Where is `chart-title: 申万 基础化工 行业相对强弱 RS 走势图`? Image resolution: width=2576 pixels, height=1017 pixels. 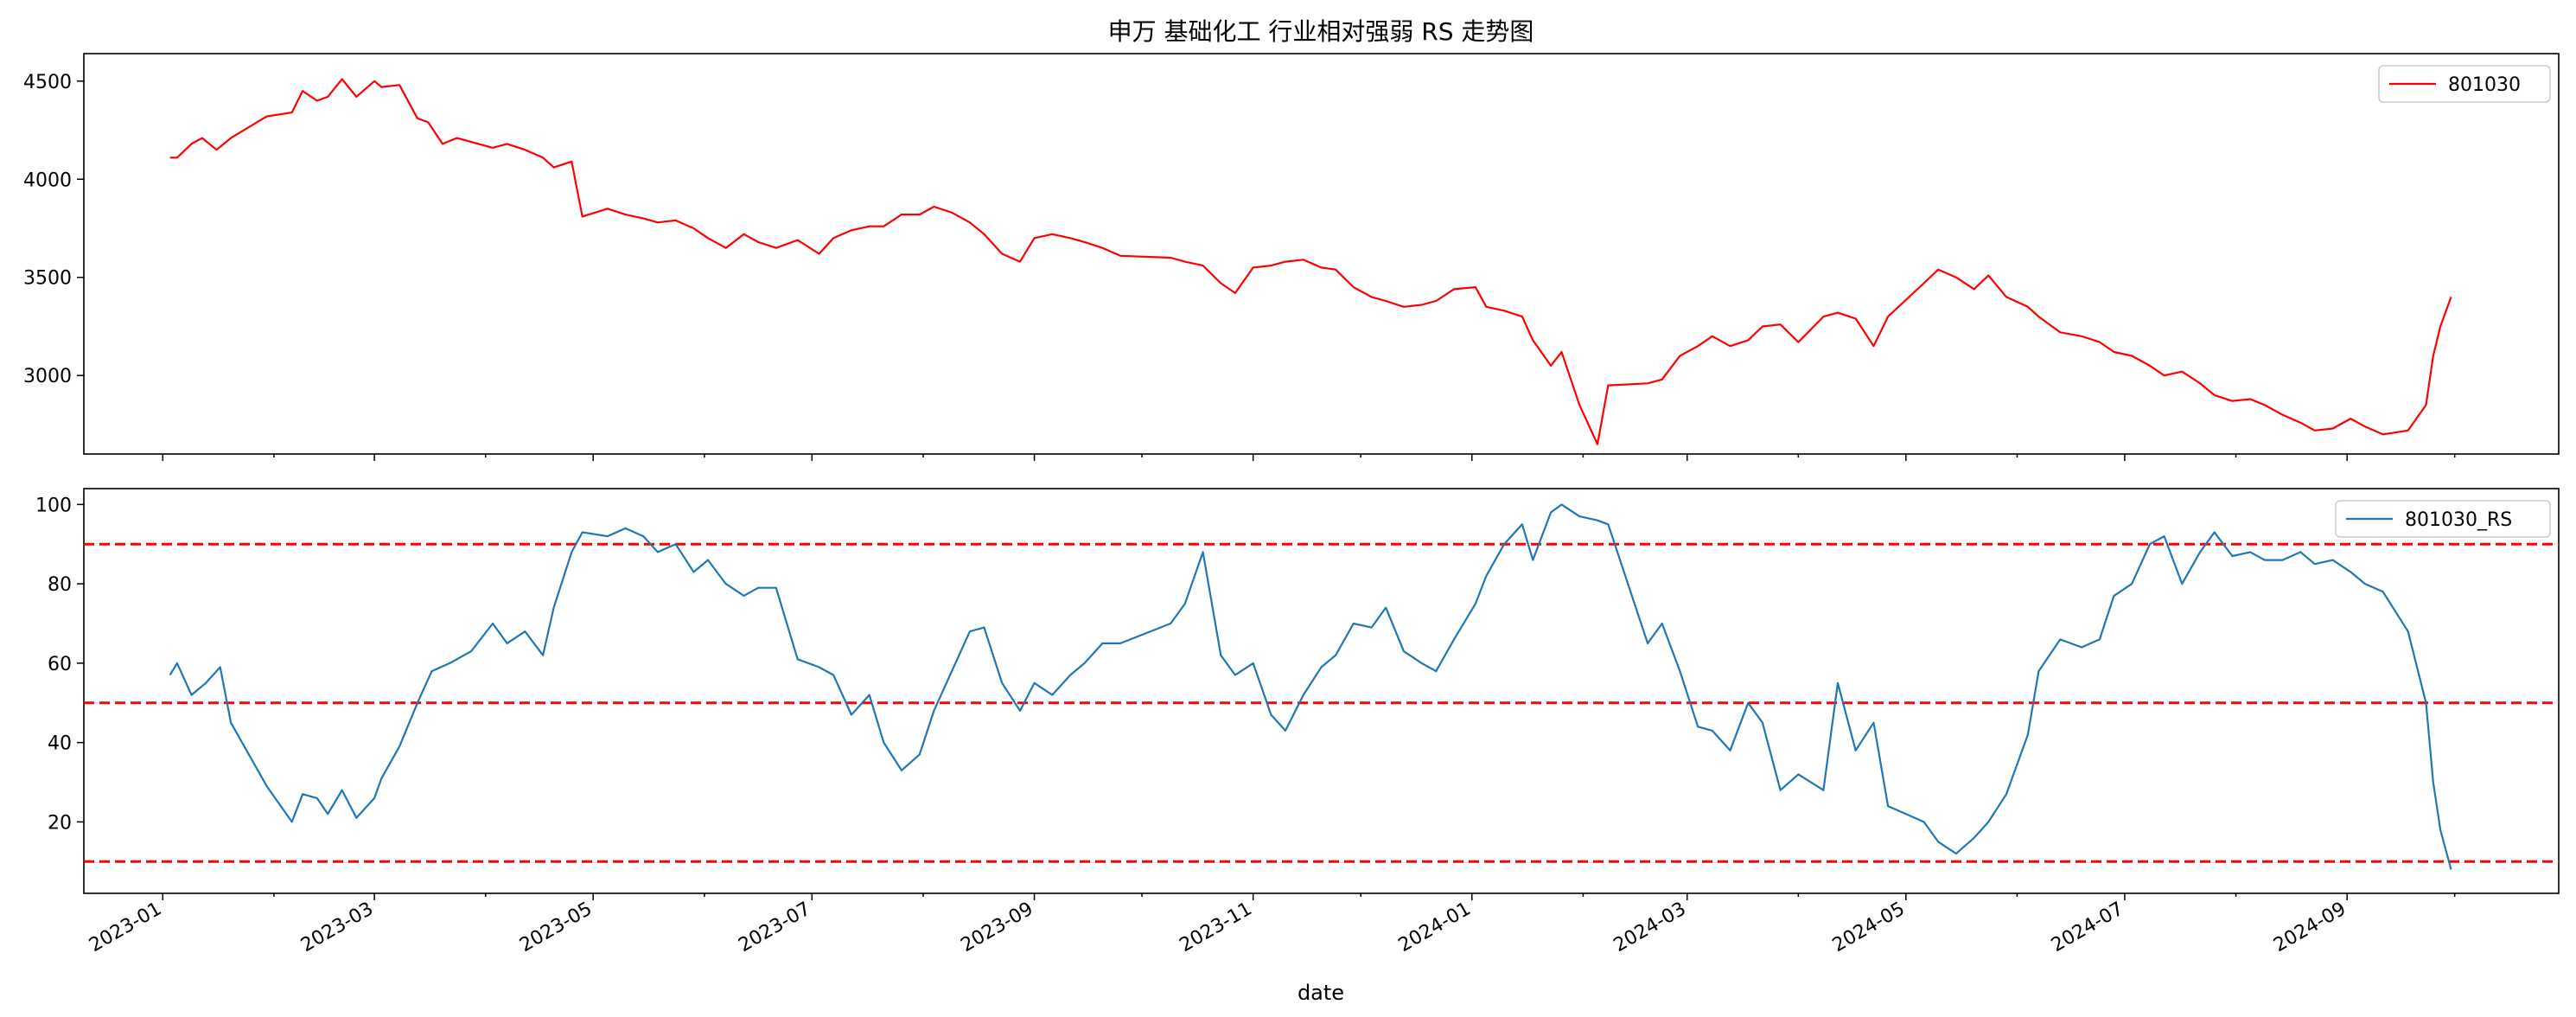 chart-title: 申万 基础化工 行业相对强弱 RS 走势图 is located at coordinates (1321, 32).